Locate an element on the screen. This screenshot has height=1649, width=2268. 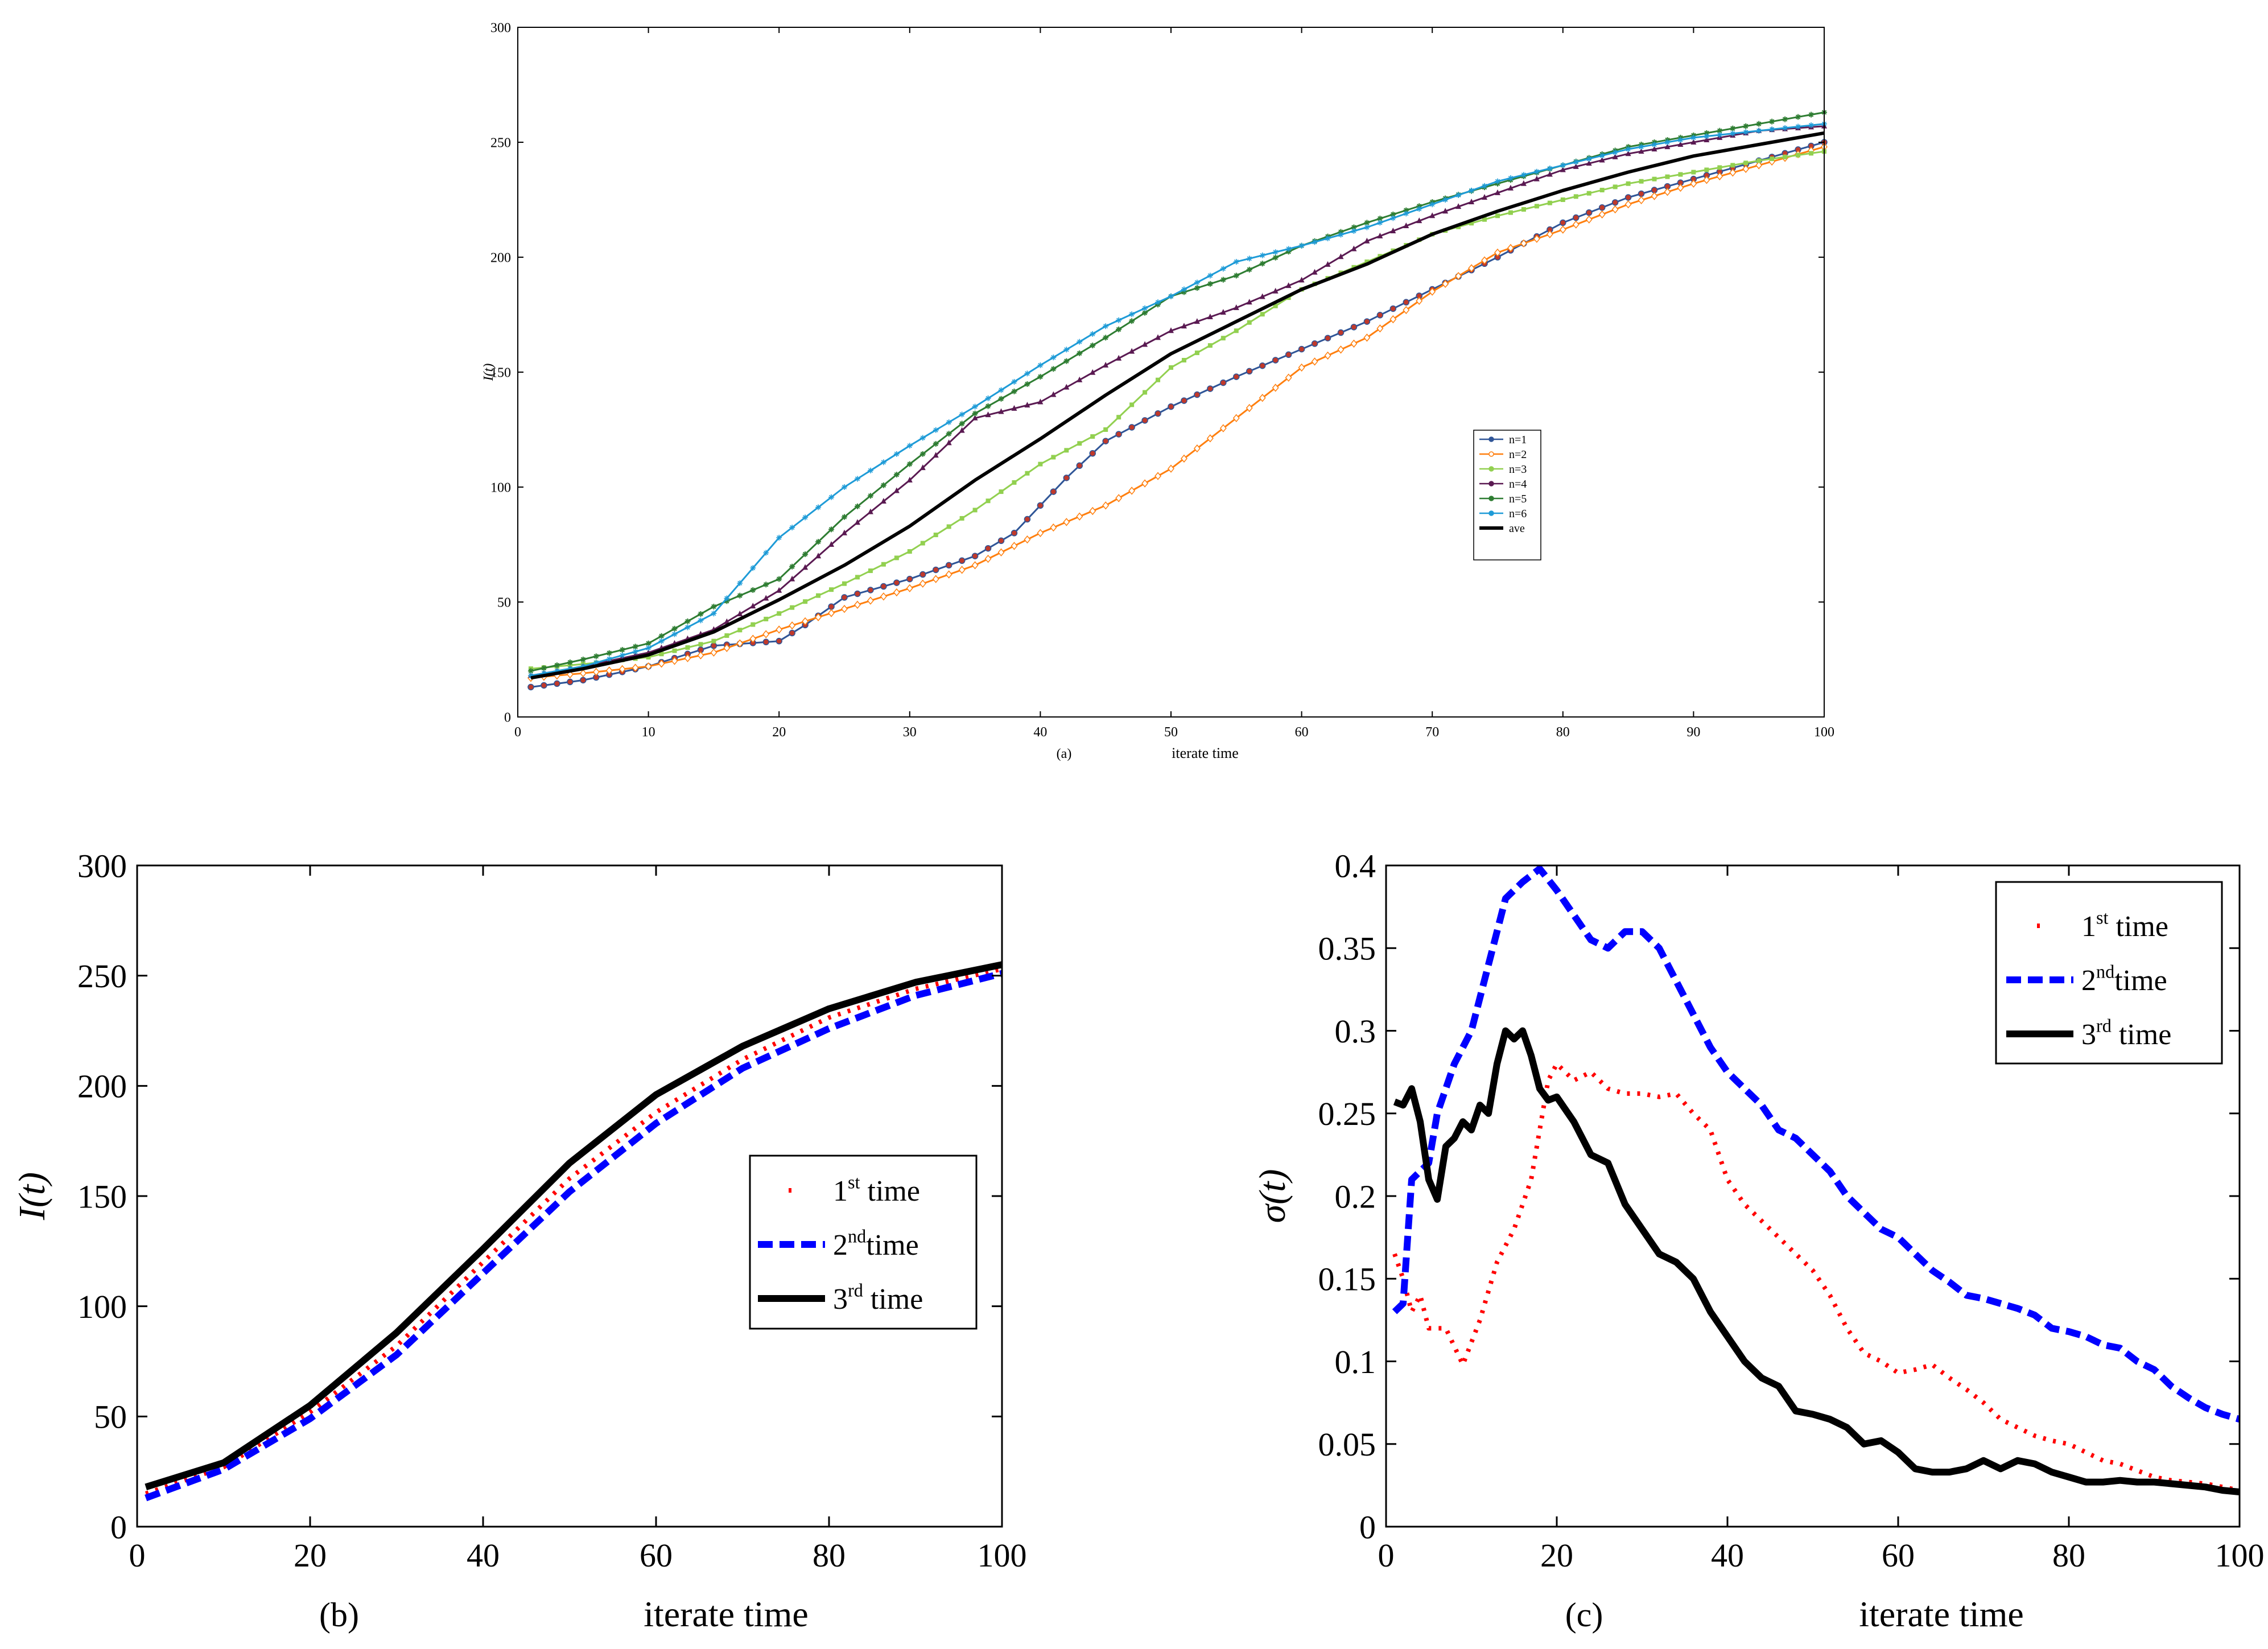
y-tick-label: 250 is located at coordinates (501, 142).